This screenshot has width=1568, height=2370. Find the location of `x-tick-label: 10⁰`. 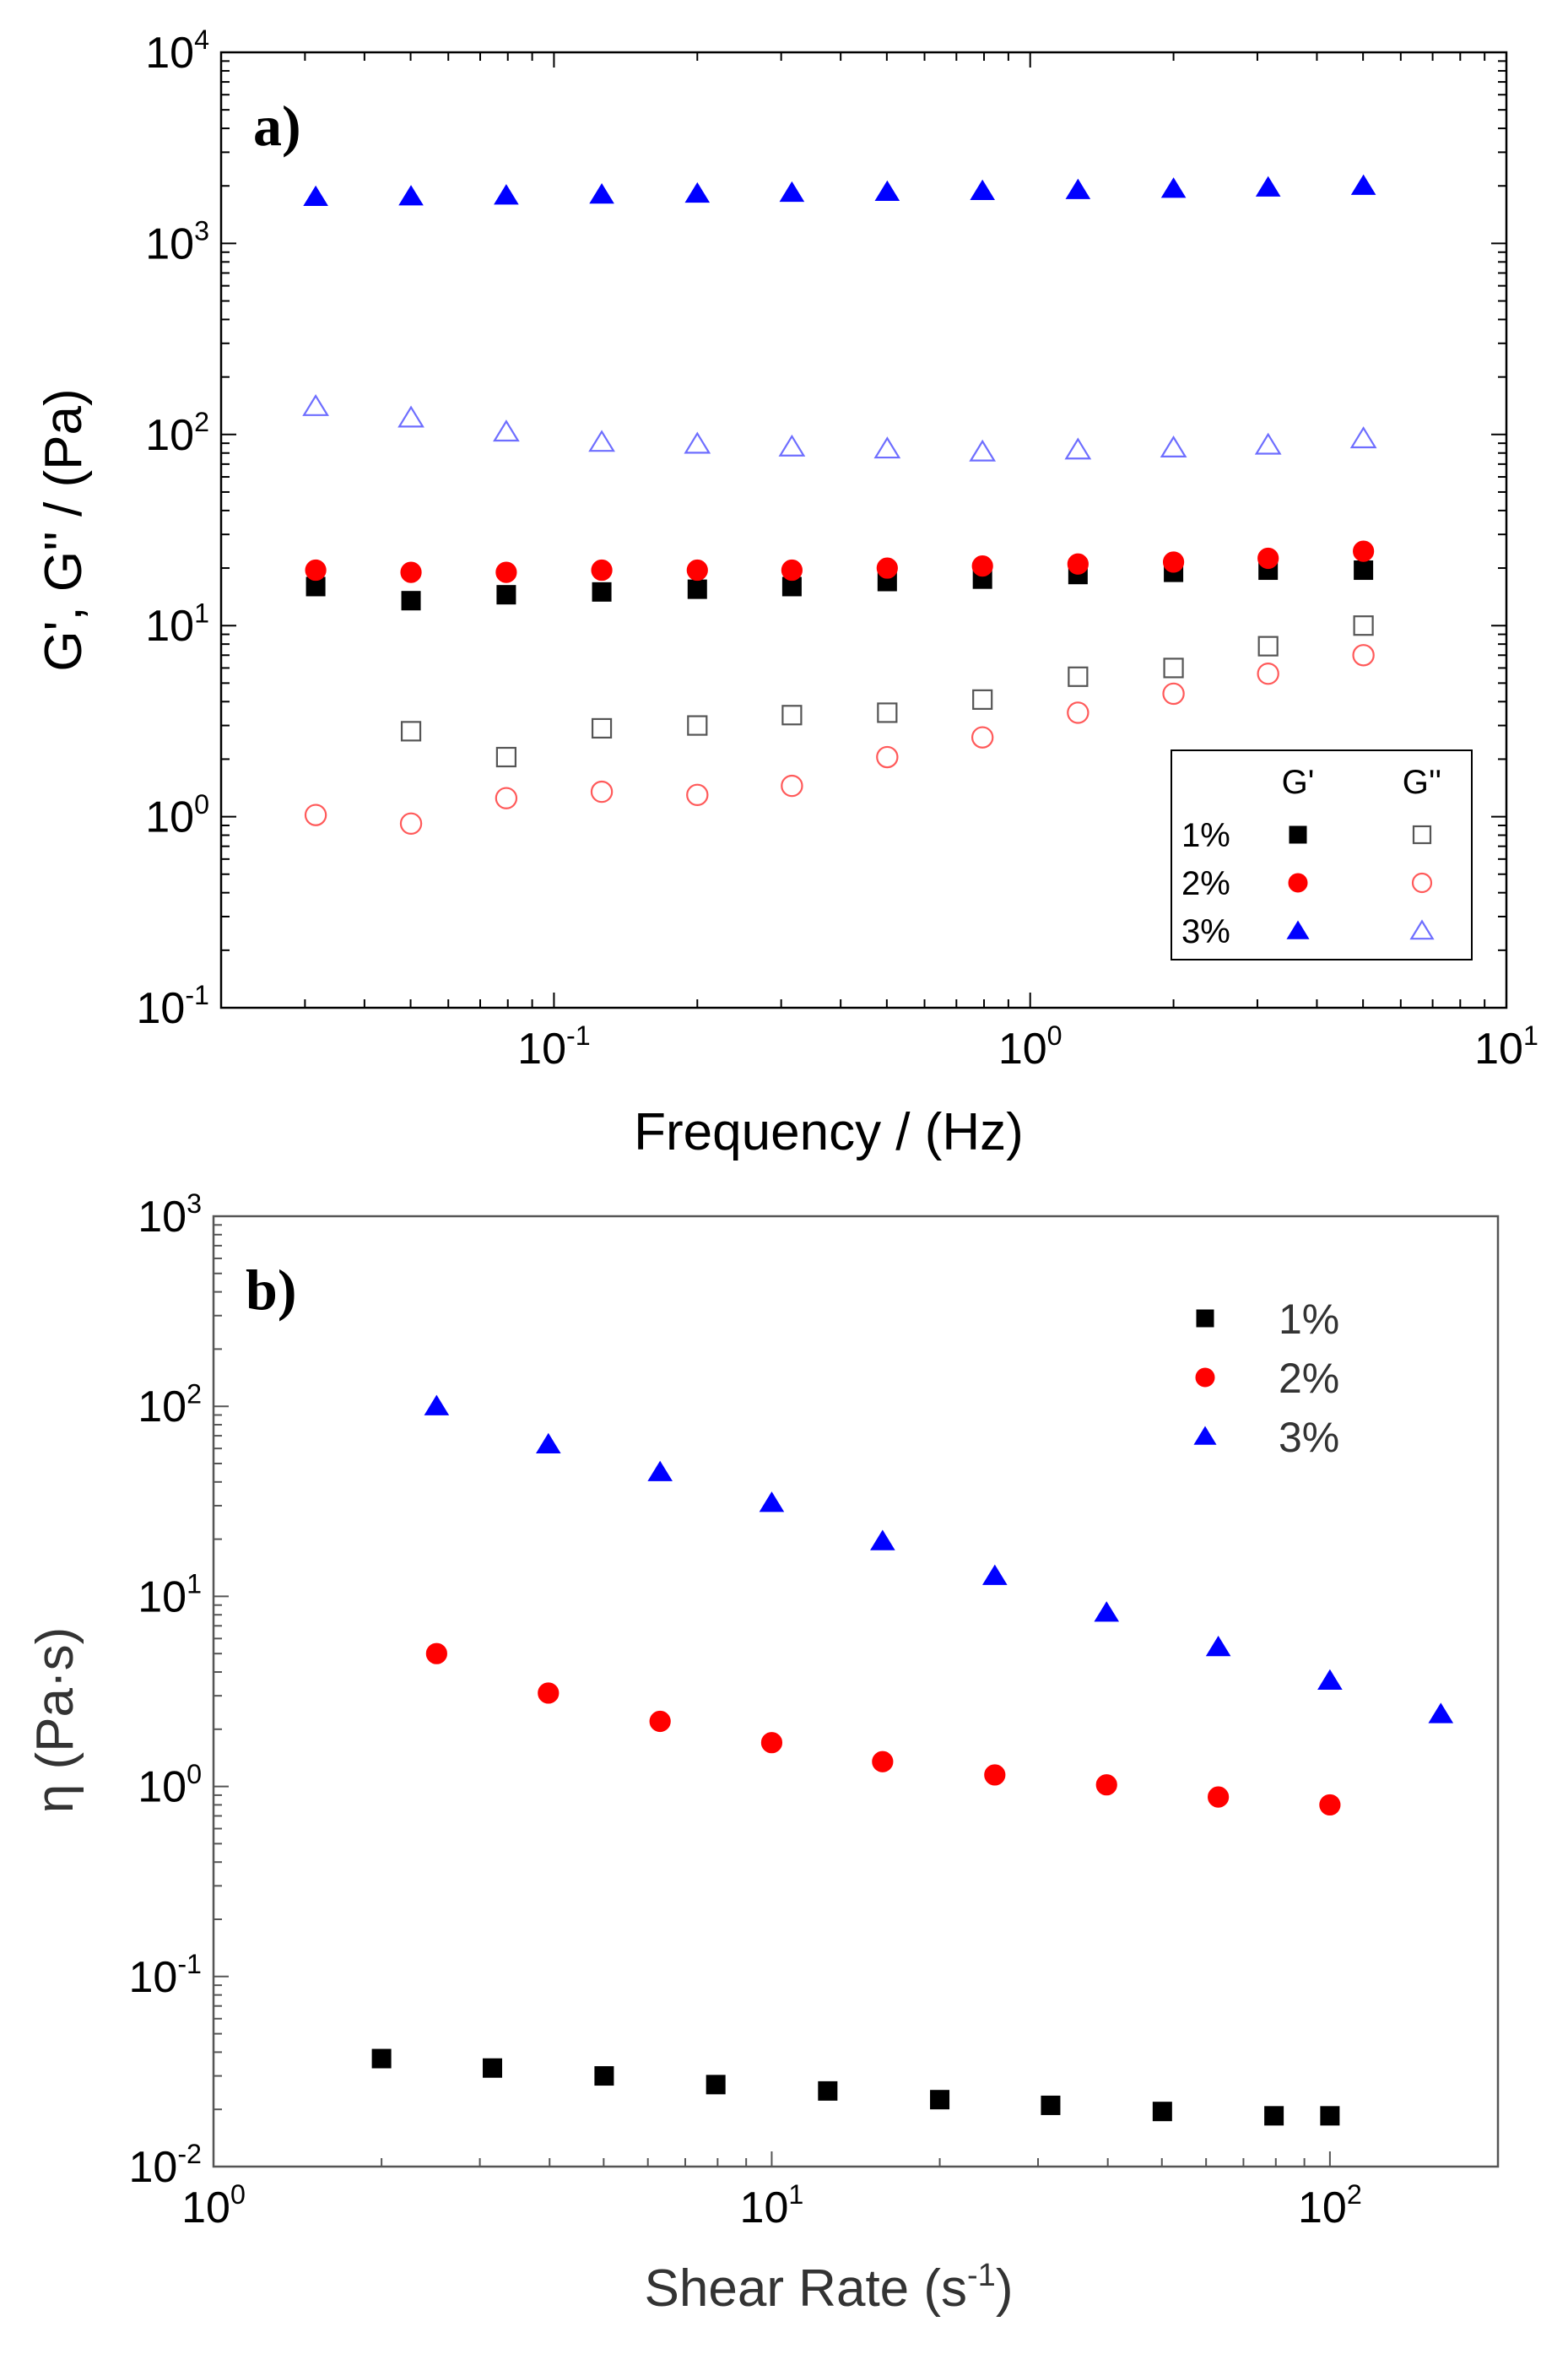

x-tick-label: 10⁰ is located at coordinates (213, 2205).